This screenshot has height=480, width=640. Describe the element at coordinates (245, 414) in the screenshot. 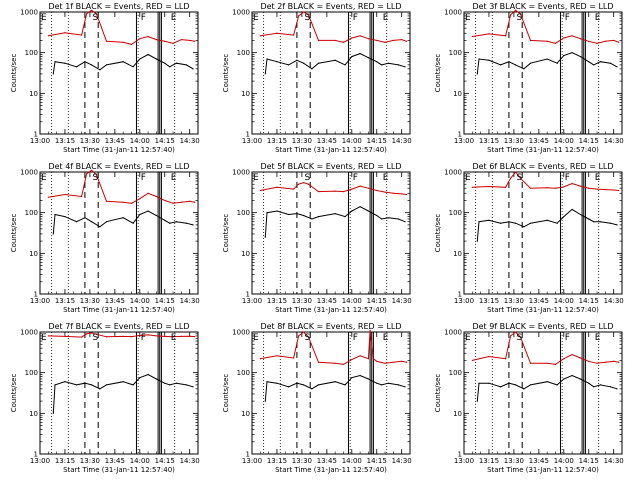

I see `y-tick-label: 10` at that location.